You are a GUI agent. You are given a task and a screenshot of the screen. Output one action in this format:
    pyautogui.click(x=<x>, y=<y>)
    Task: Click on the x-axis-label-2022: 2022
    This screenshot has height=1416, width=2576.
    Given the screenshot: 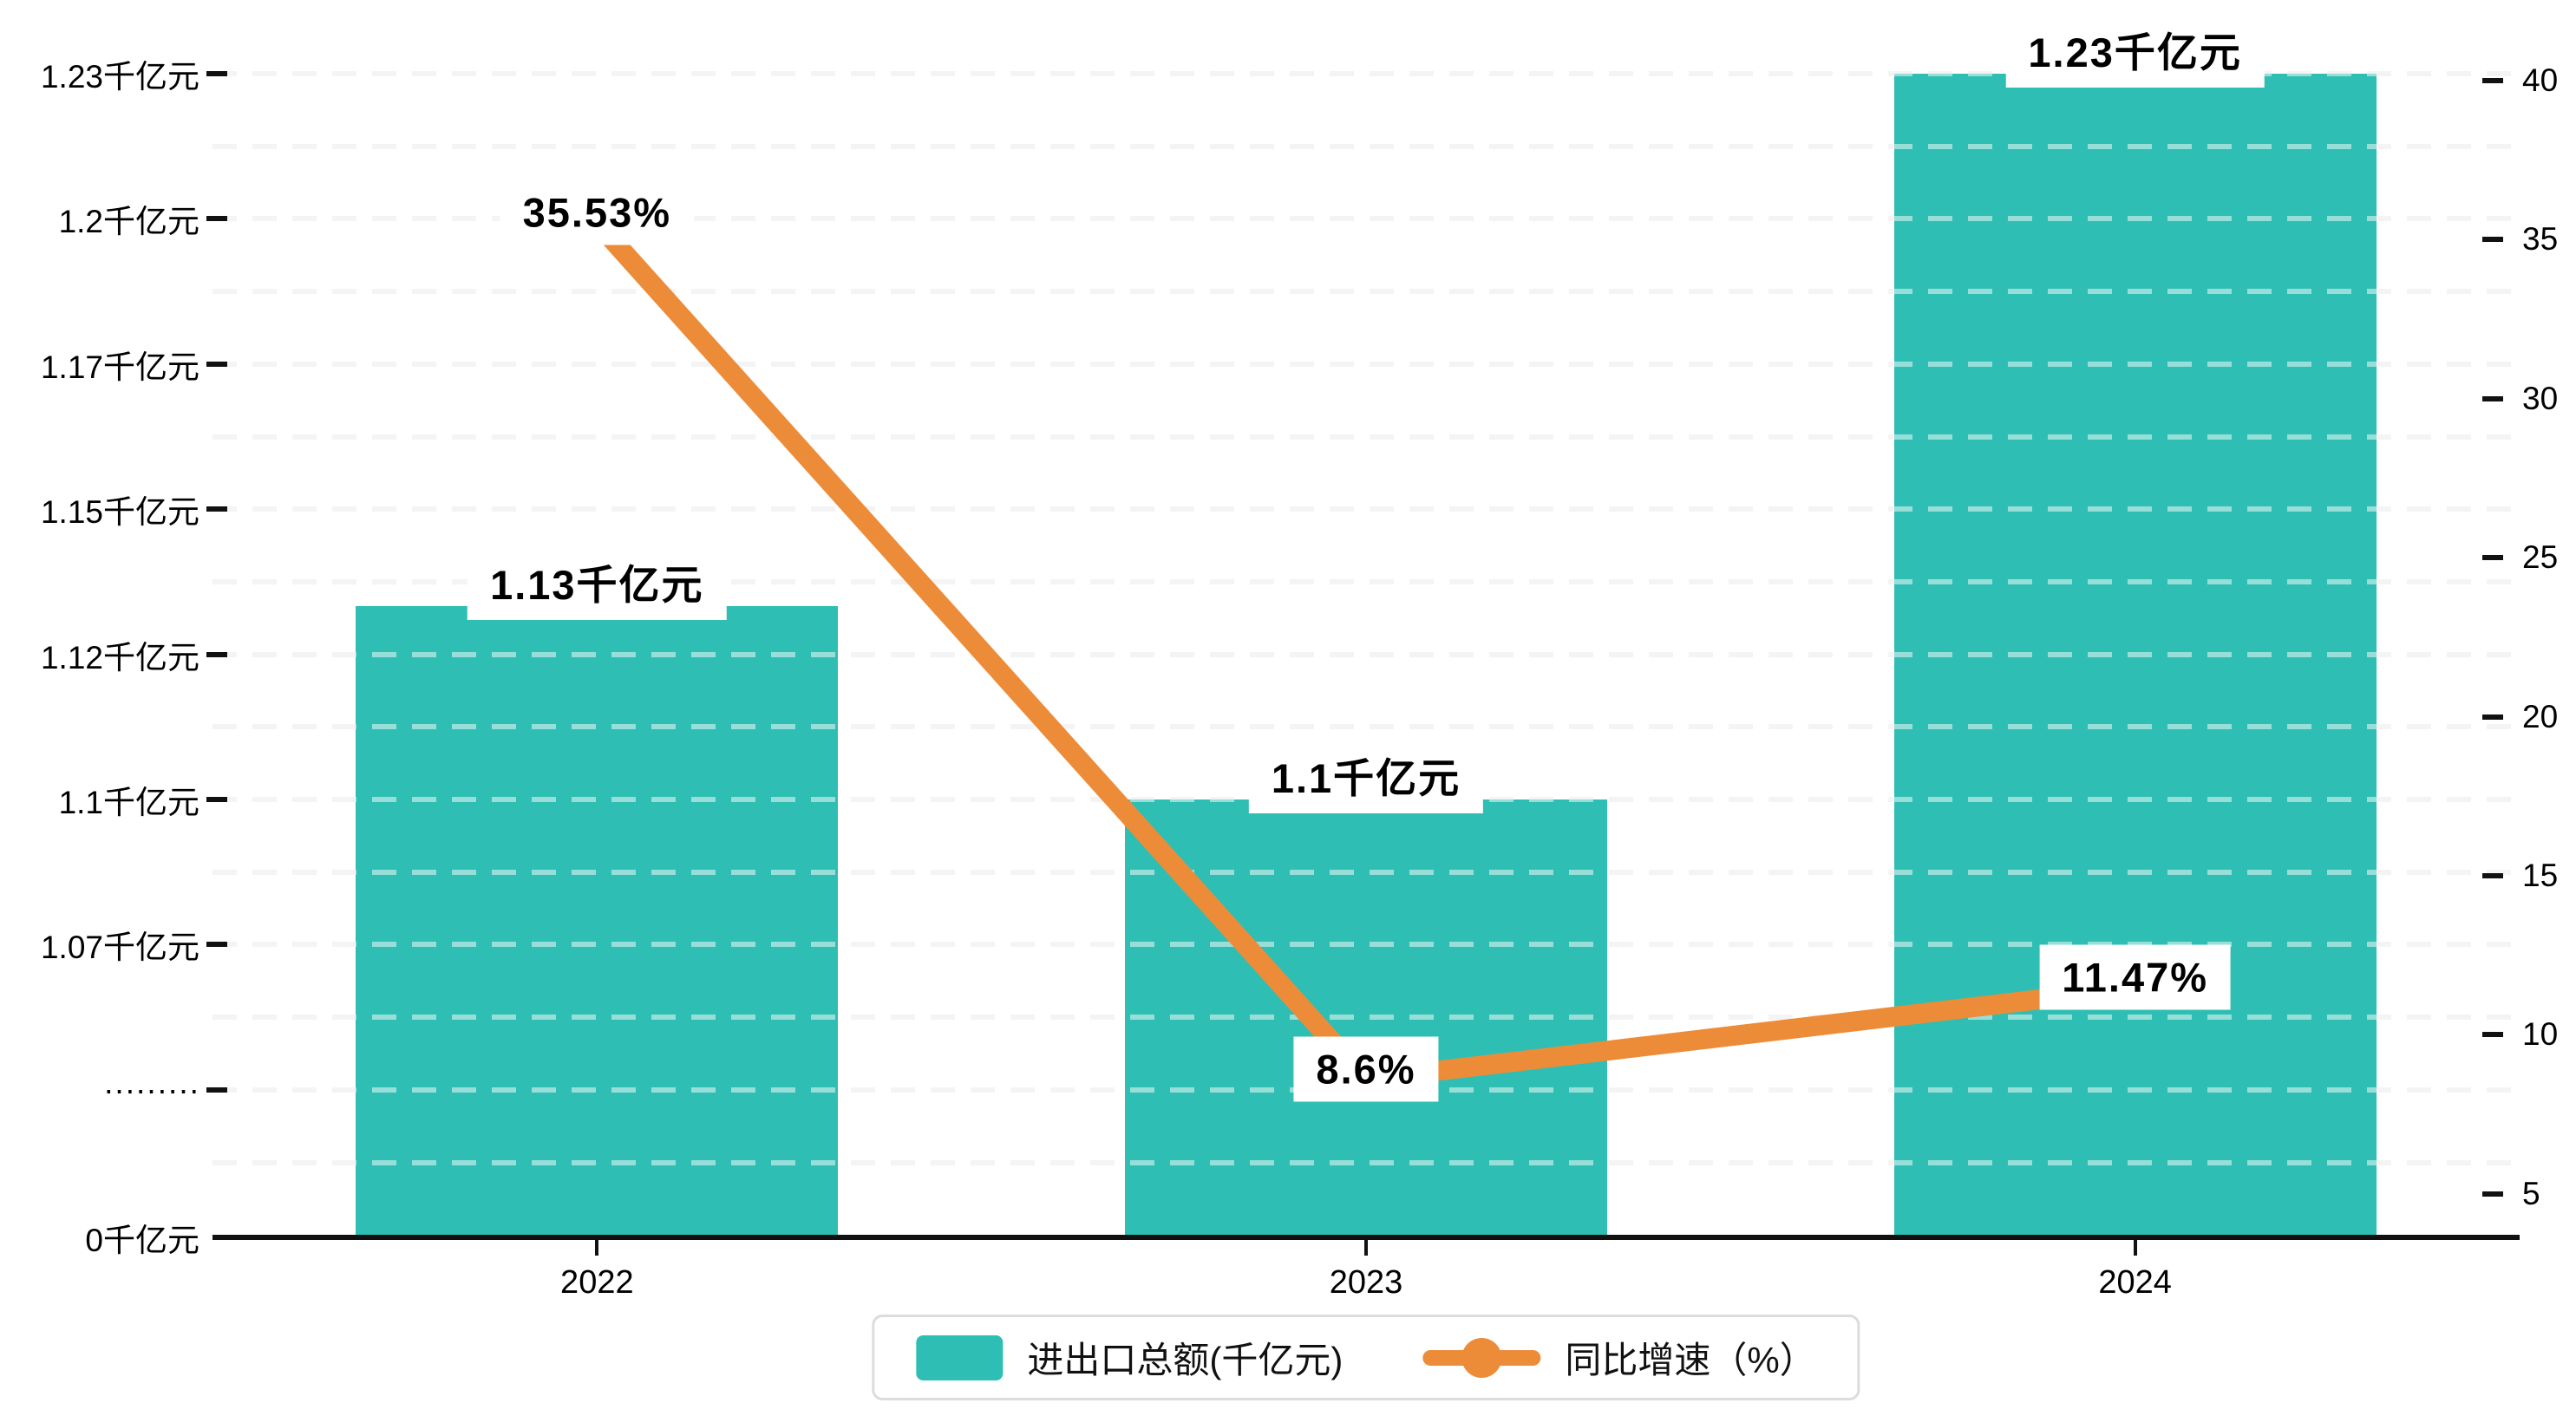 What is the action you would take?
    pyautogui.click(x=597, y=1283)
    